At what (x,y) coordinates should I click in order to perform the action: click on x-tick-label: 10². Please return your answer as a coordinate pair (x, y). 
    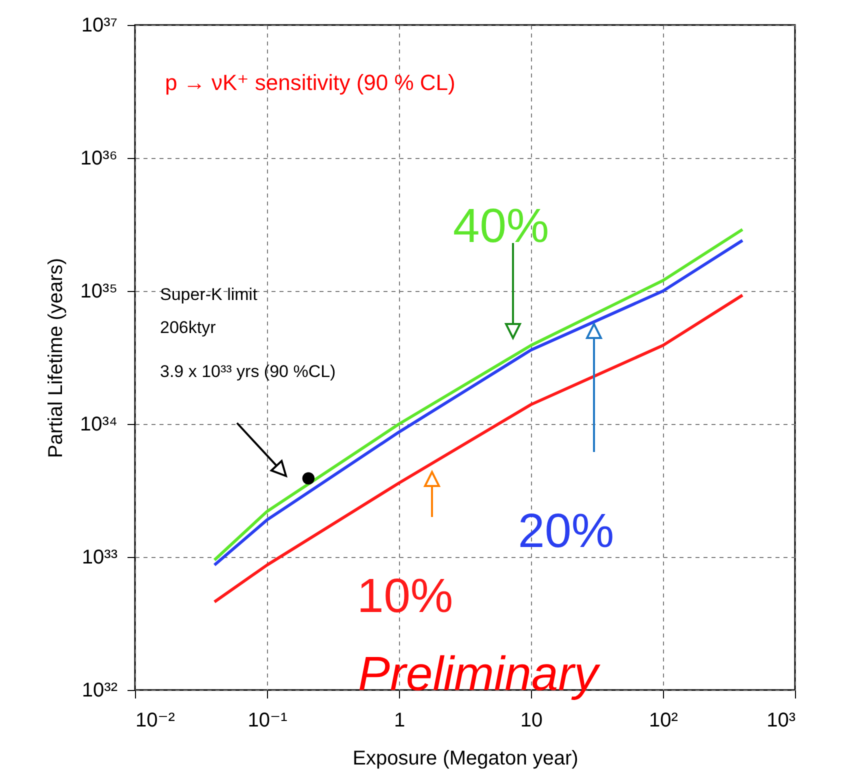
    Looking at the image, I should click on (663, 721).